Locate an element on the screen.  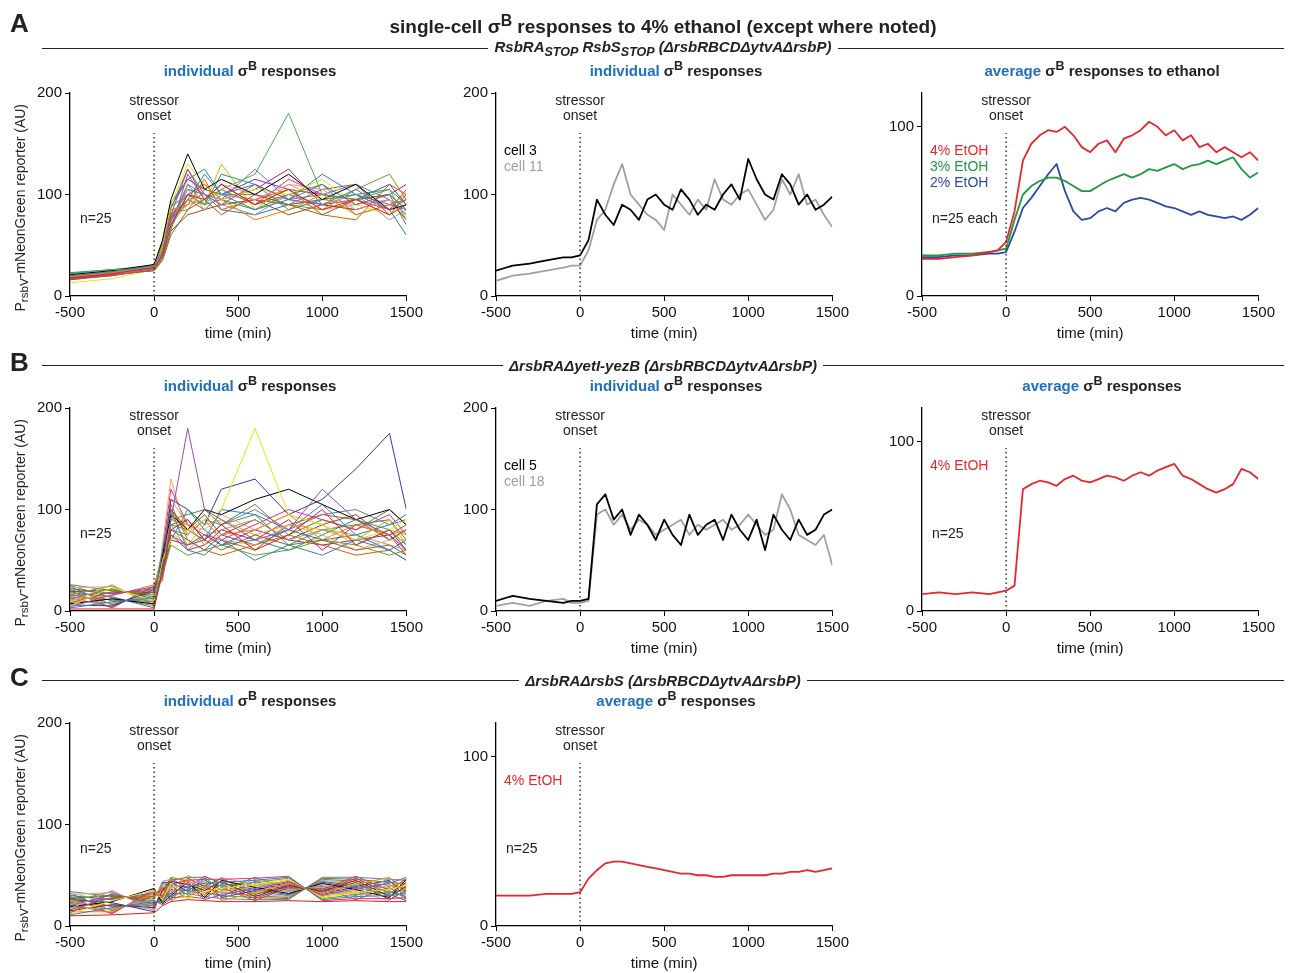
text: 2% EtOH is located at coordinates (959, 182).